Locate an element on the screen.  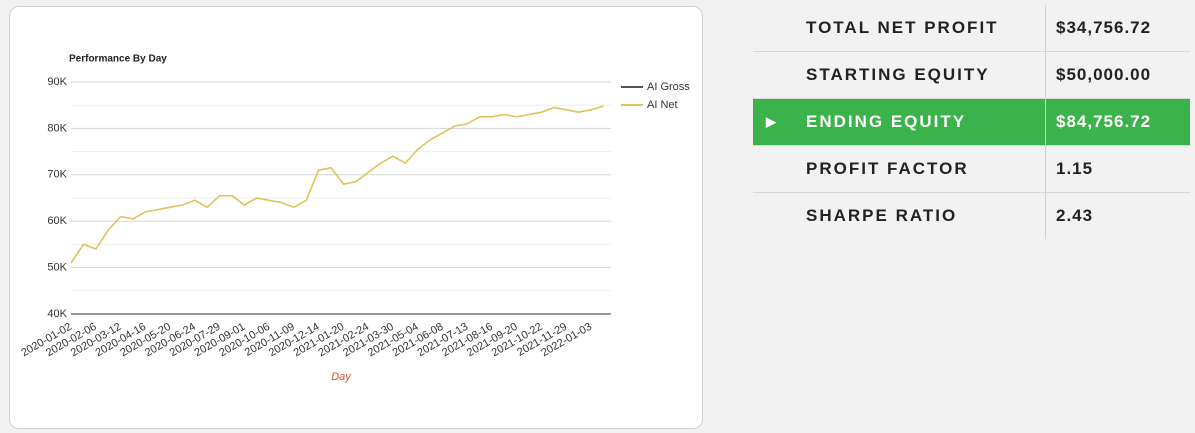
chart-title: Performance By Day is located at coordinates (118, 59).